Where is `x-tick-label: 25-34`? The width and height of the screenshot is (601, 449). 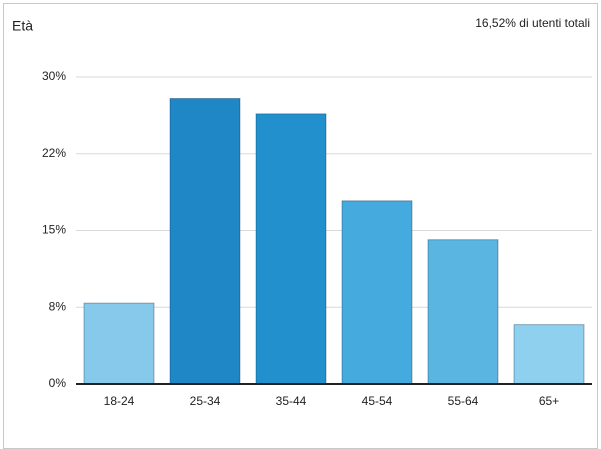
x-tick-label: 25-34 is located at coordinates (205, 401).